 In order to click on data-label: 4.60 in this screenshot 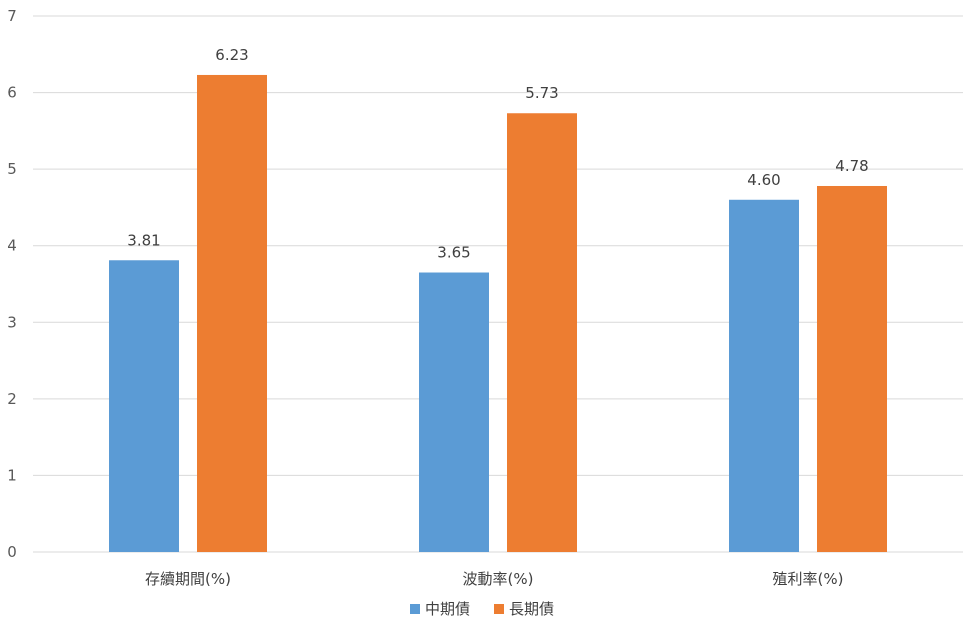, I will do `click(763, 180)`.